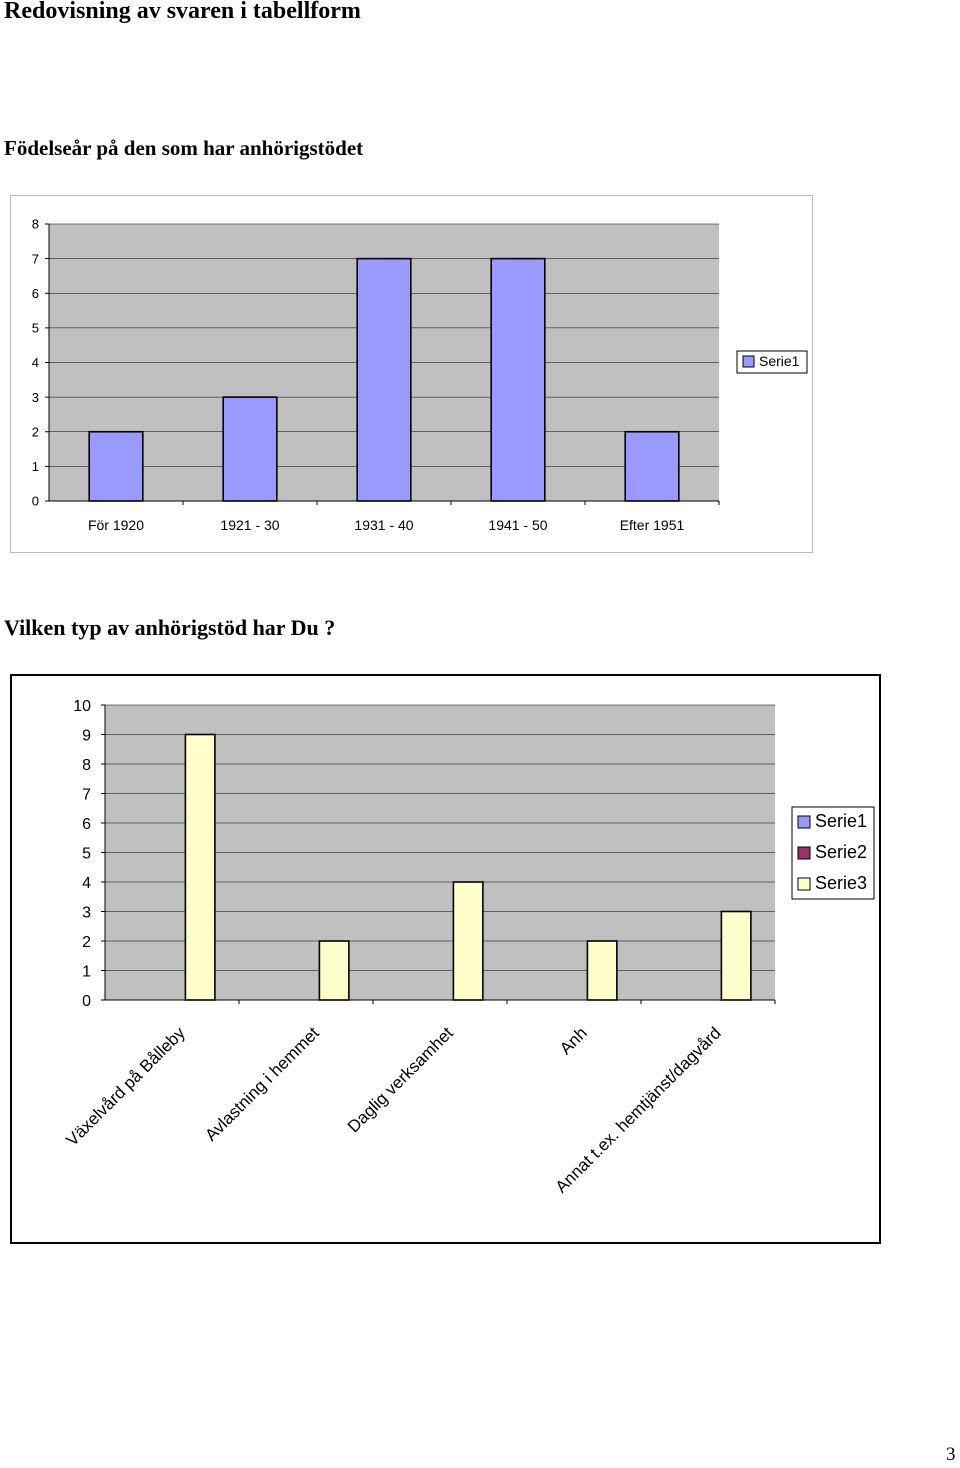 The height and width of the screenshot is (1468, 960). Describe the element at coordinates (517, 525) in the screenshot. I see `x-tick-label: 1941 - 50` at that location.